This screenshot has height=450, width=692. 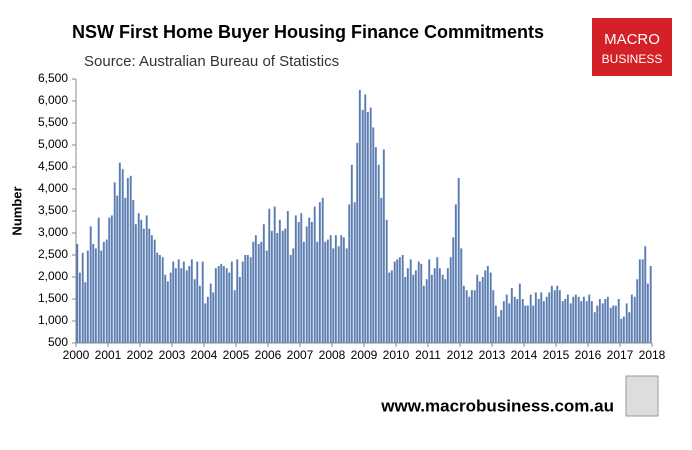 I want to click on x-tick-label: 2001, so click(x=108, y=355).